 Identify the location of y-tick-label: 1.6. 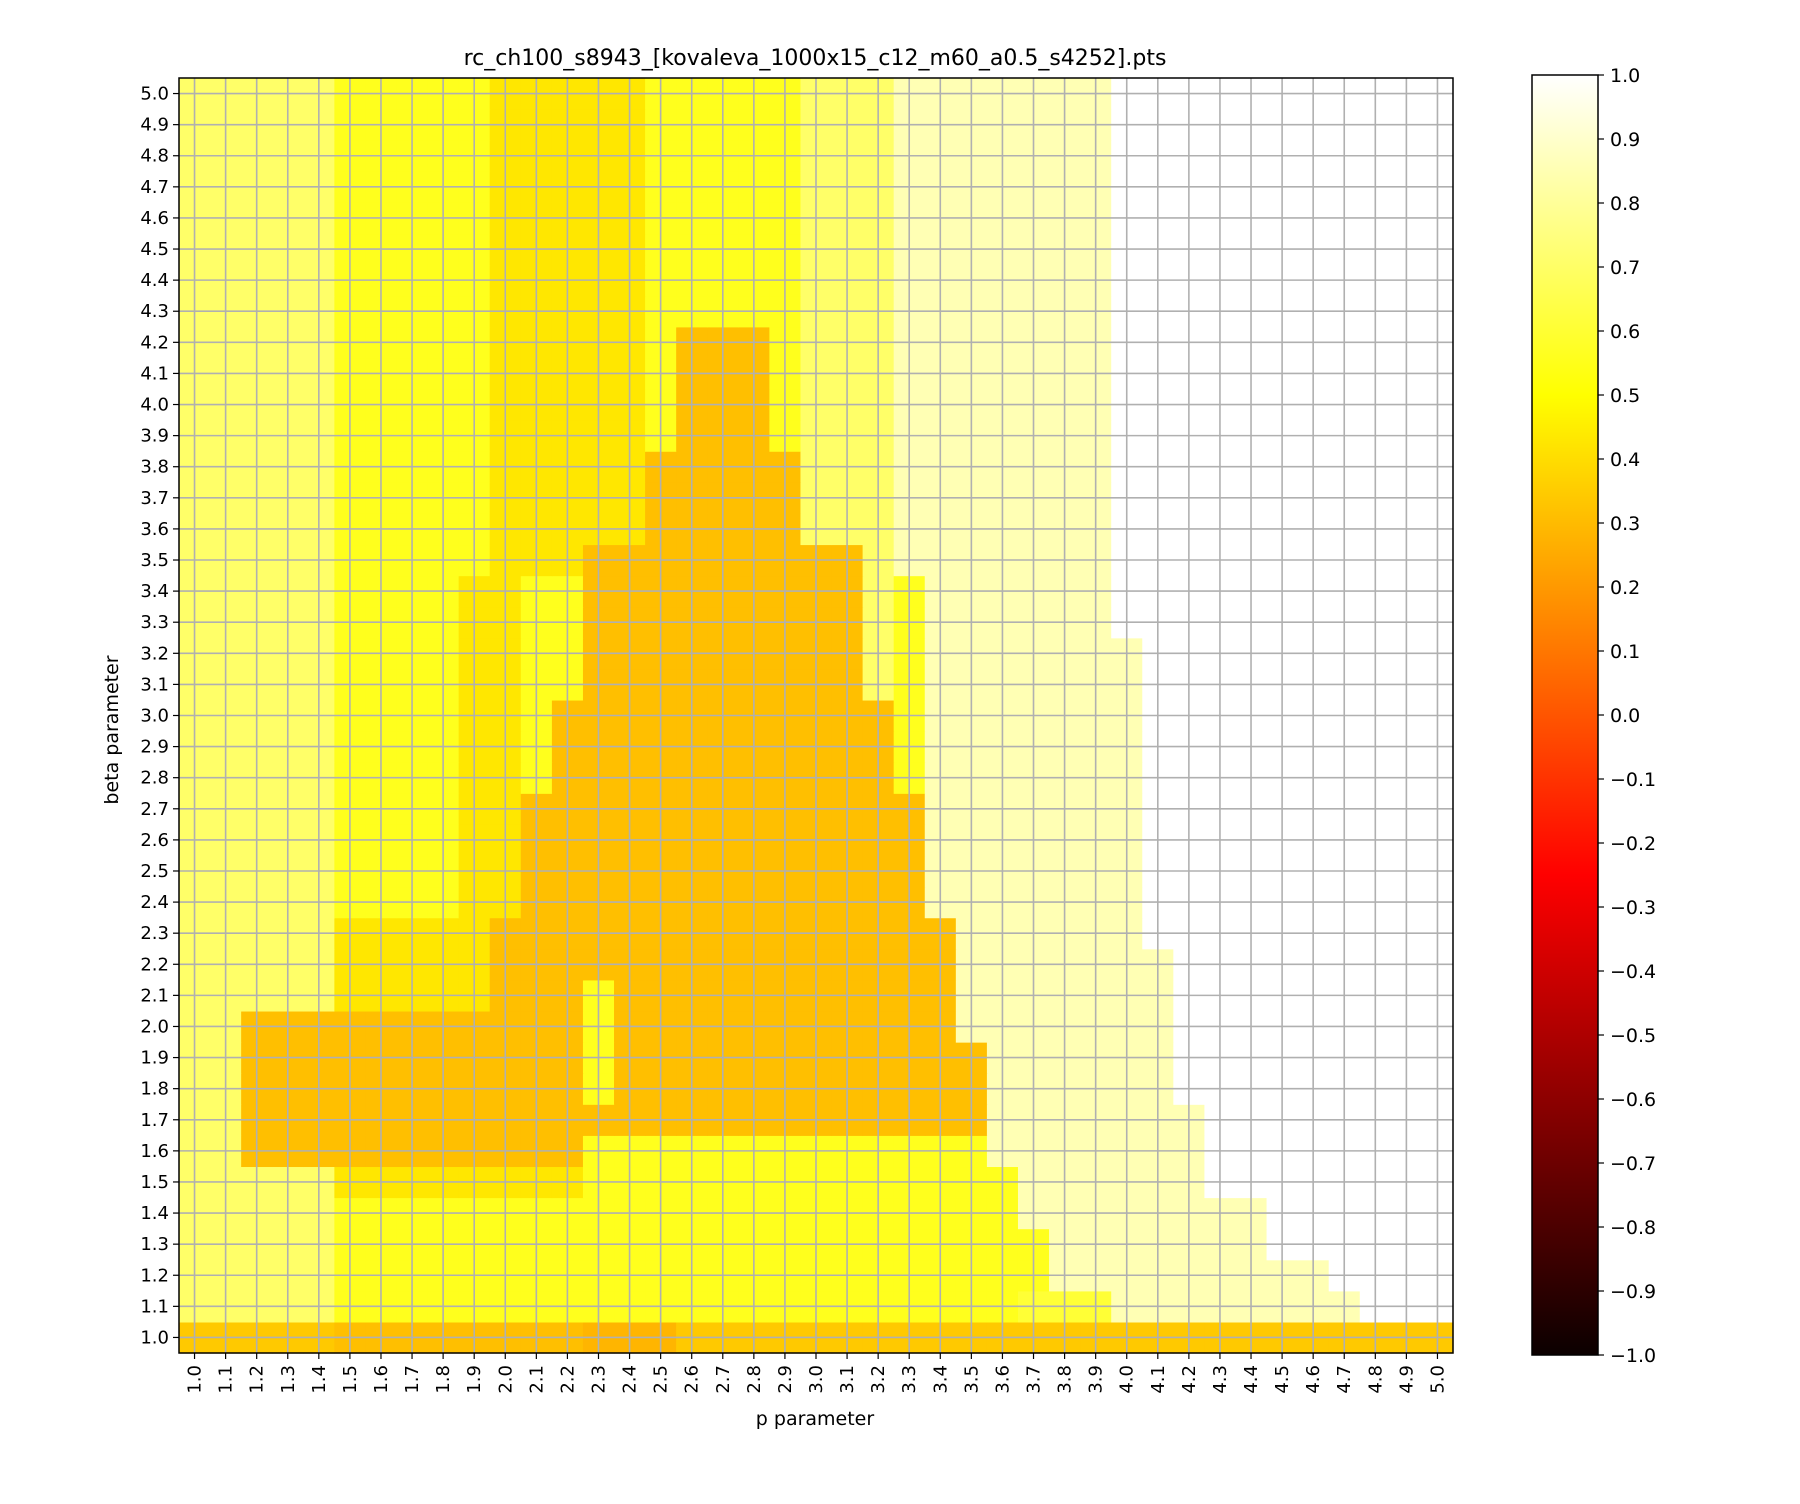
(154, 1151).